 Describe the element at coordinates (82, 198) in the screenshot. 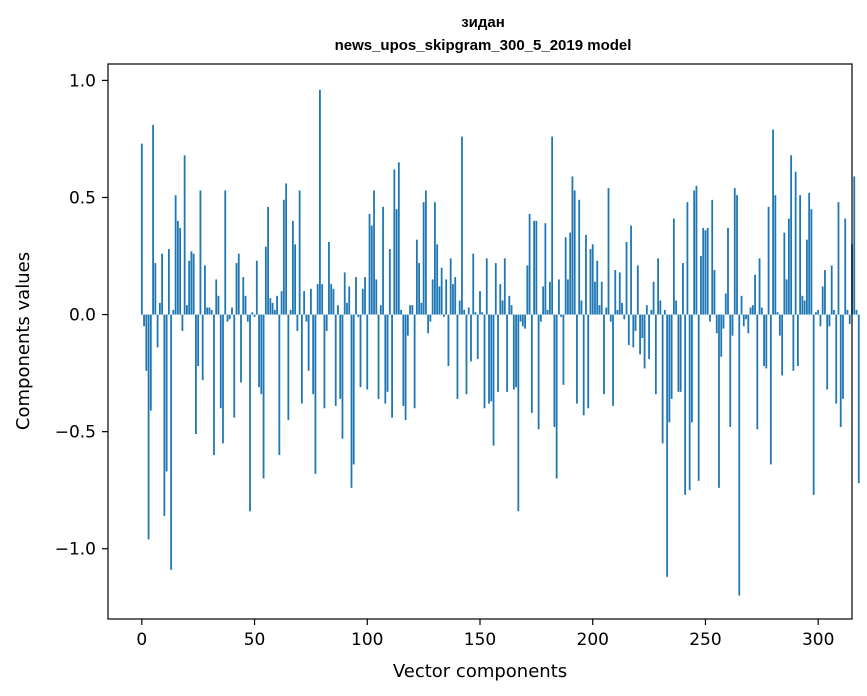

I see `y-tick-label-3: 0.5` at that location.